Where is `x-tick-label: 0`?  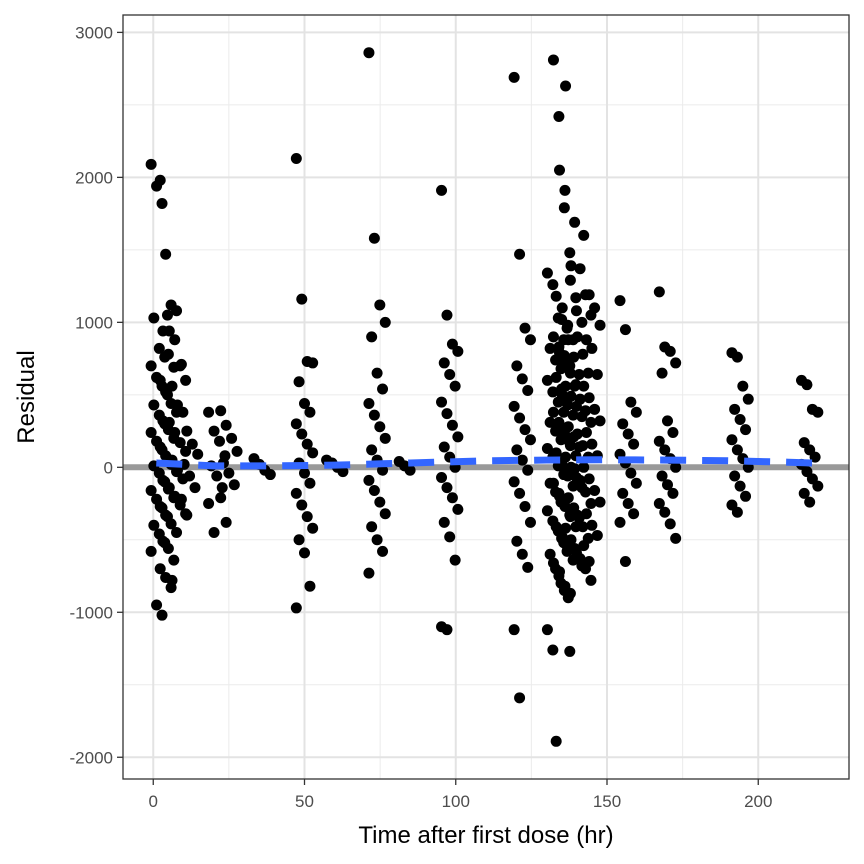
x-tick-label: 0 is located at coordinates (153, 801).